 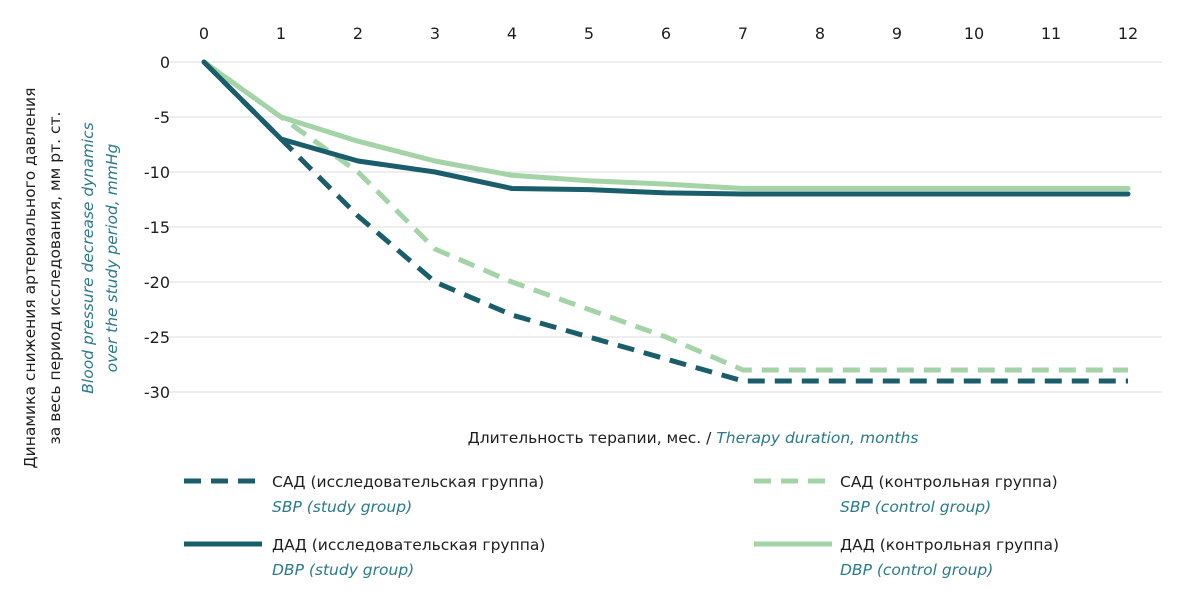 What do you see at coordinates (512, 33) in the screenshot?
I see `x-tick-label-4: 4` at bounding box center [512, 33].